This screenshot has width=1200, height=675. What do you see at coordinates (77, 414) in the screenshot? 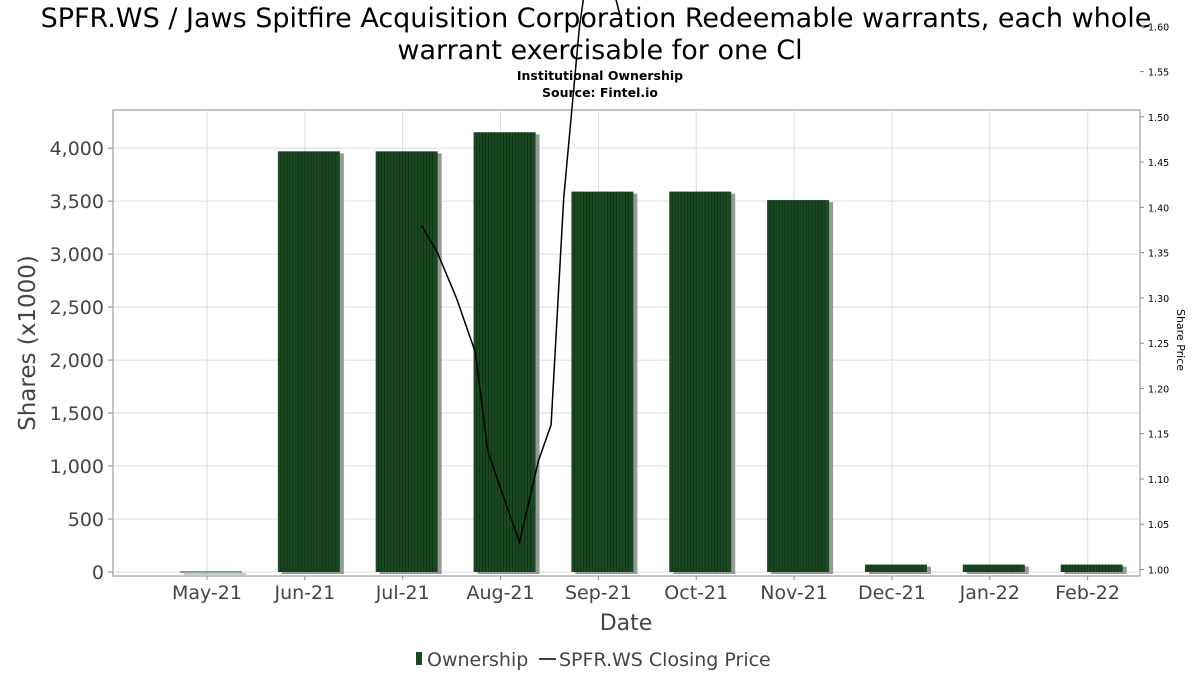
I see `y-tick-label: 1,500` at bounding box center [77, 414].